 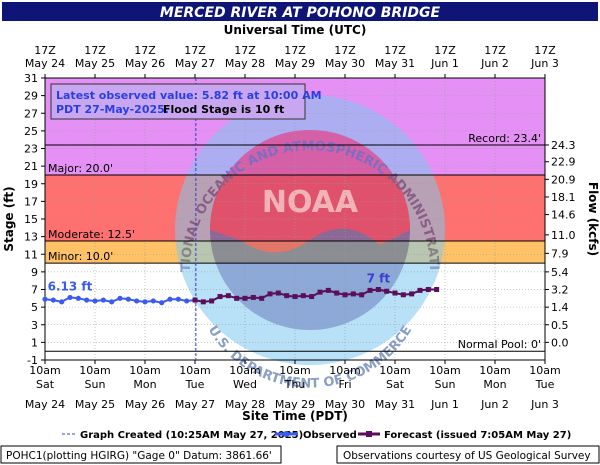 What do you see at coordinates (499, 344) in the screenshot?
I see `normal-pool-label: Normal Pool: 0'` at bounding box center [499, 344].